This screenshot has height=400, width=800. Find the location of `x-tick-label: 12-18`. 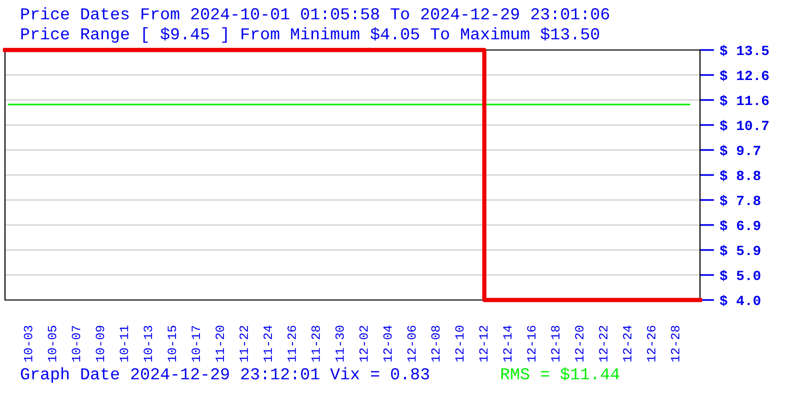

x-tick-label: 12-18 is located at coordinates (555, 344).